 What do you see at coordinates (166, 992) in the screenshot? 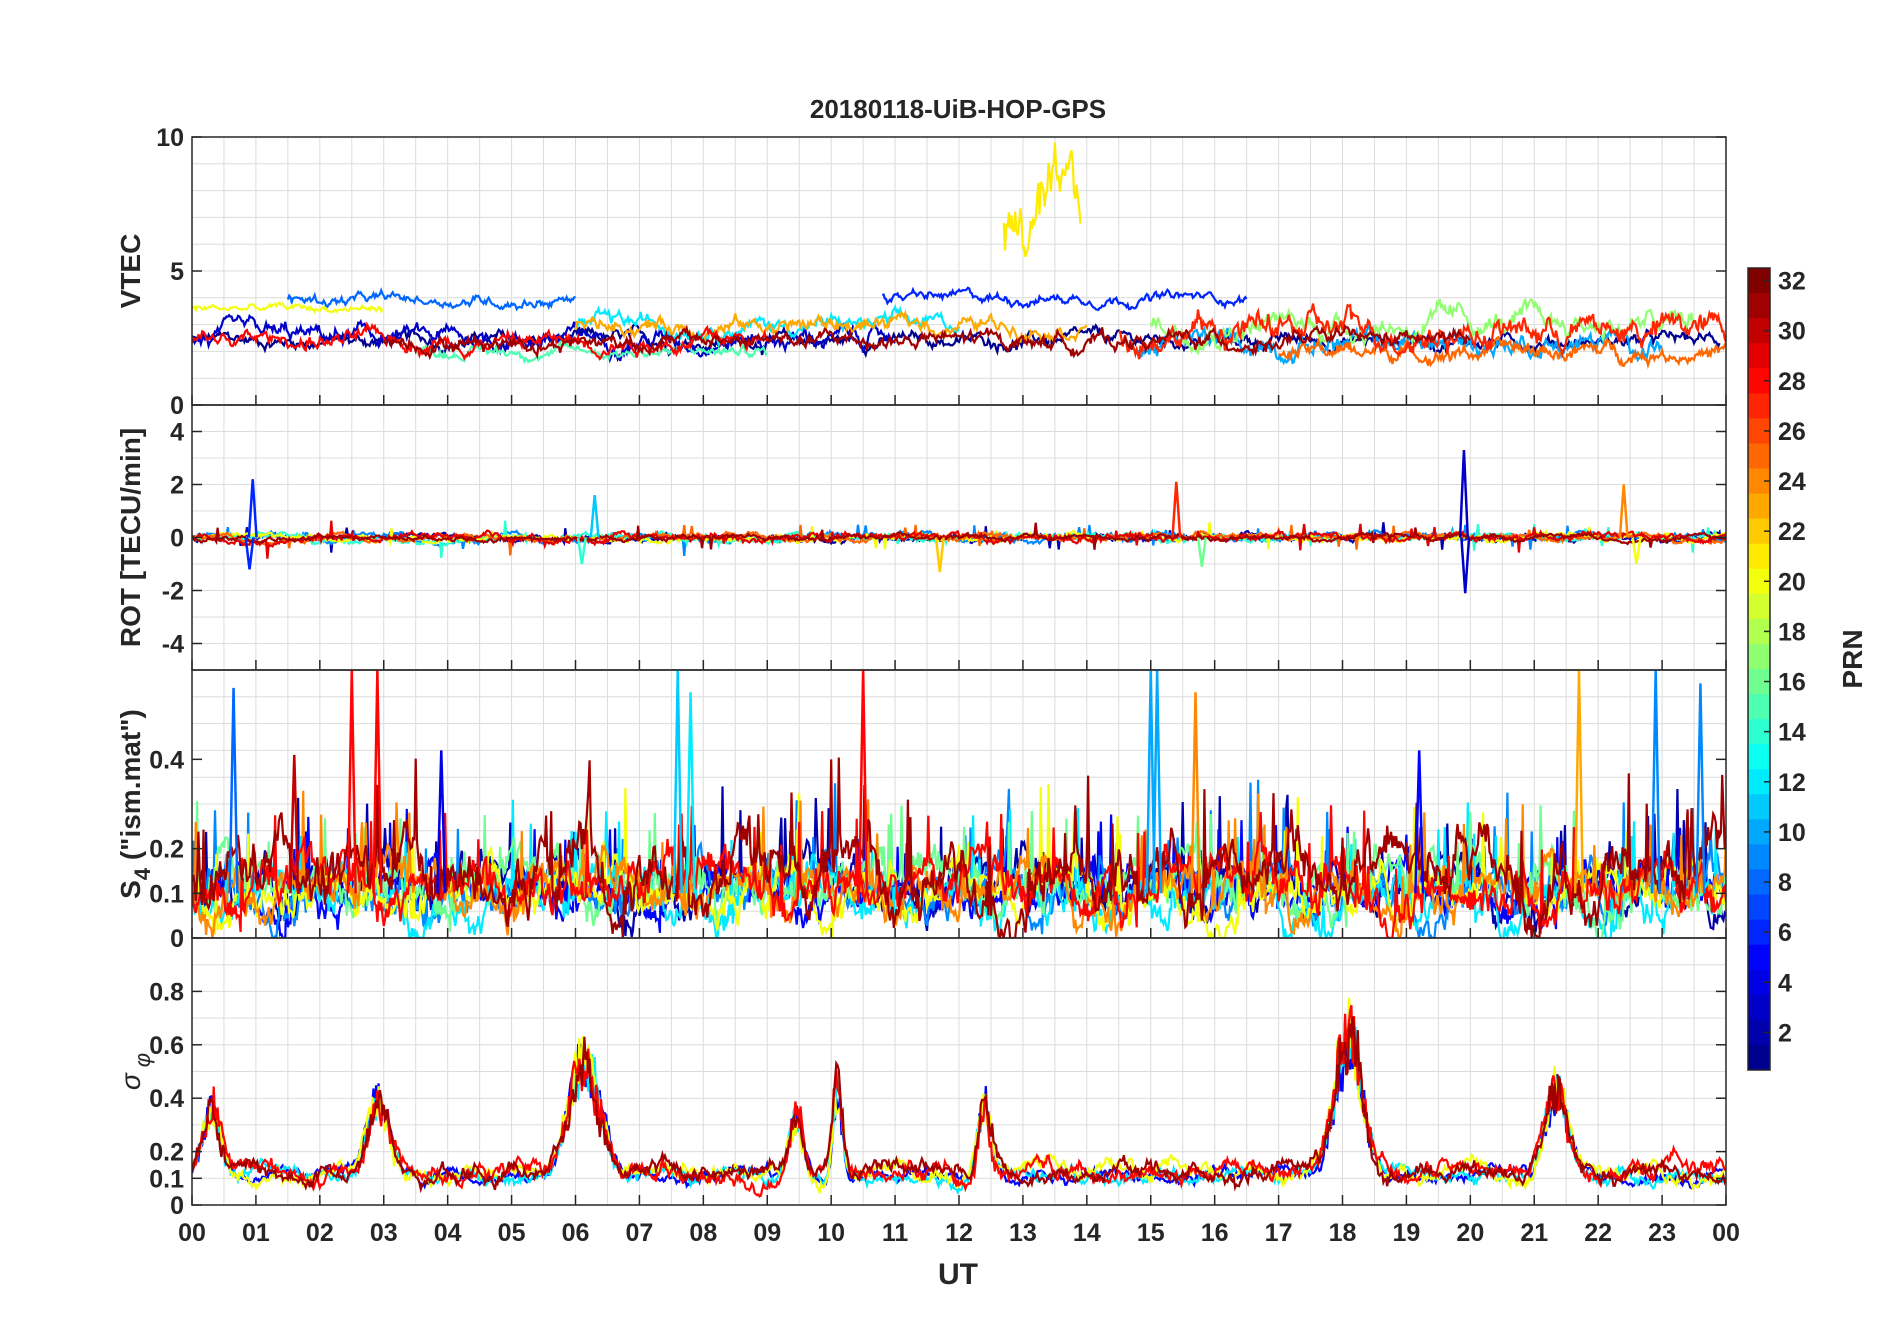
I see `y-tick-label: 0.8` at bounding box center [166, 992].